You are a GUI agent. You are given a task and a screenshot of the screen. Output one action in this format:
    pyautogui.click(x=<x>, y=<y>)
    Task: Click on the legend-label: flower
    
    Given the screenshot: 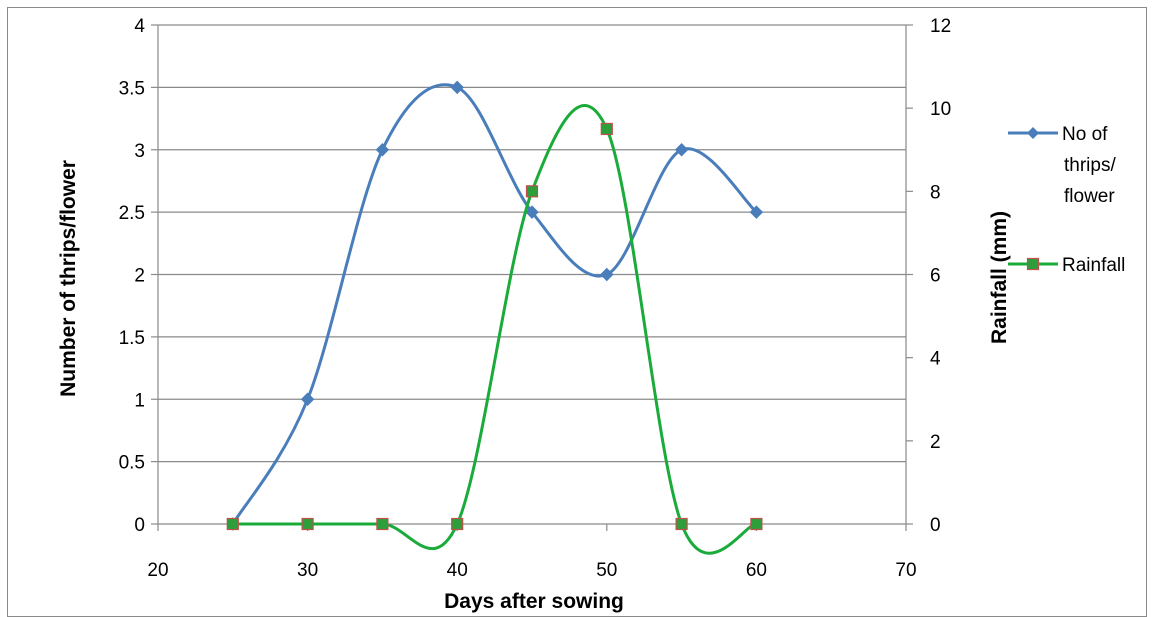 What is the action you would take?
    pyautogui.click(x=1089, y=196)
    